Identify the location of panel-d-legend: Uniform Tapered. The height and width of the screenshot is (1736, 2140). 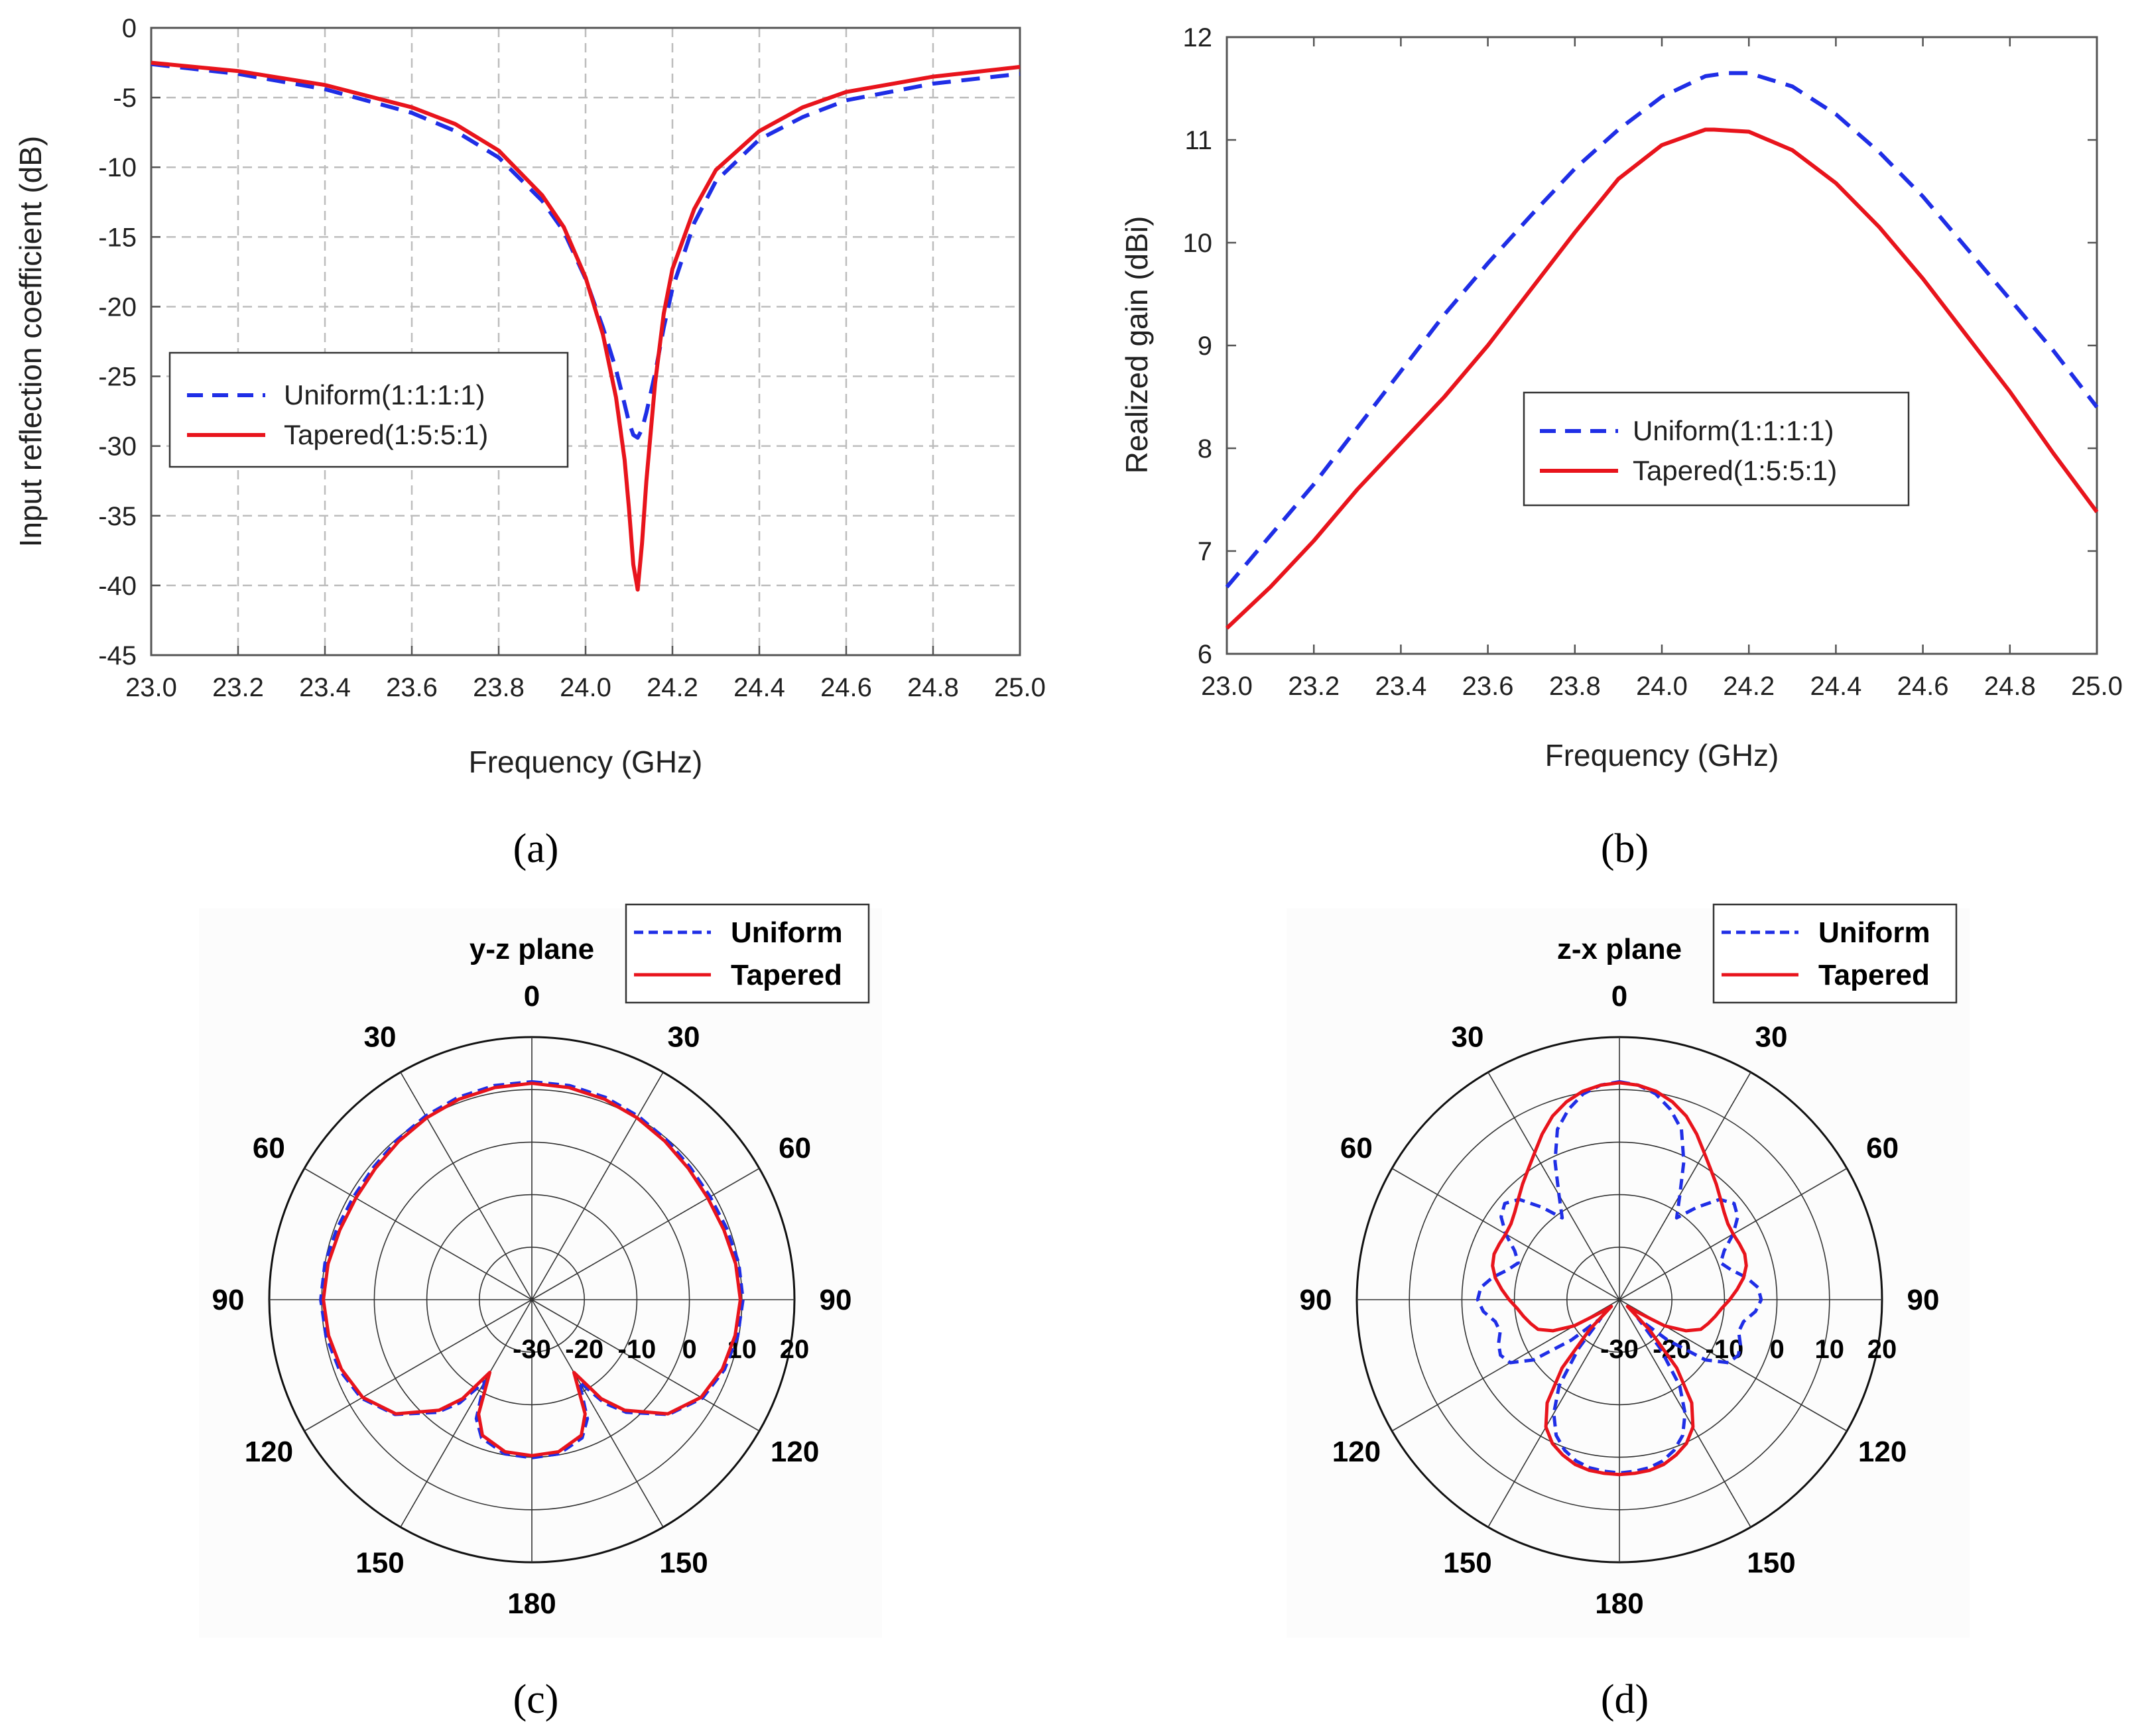
(1835, 953).